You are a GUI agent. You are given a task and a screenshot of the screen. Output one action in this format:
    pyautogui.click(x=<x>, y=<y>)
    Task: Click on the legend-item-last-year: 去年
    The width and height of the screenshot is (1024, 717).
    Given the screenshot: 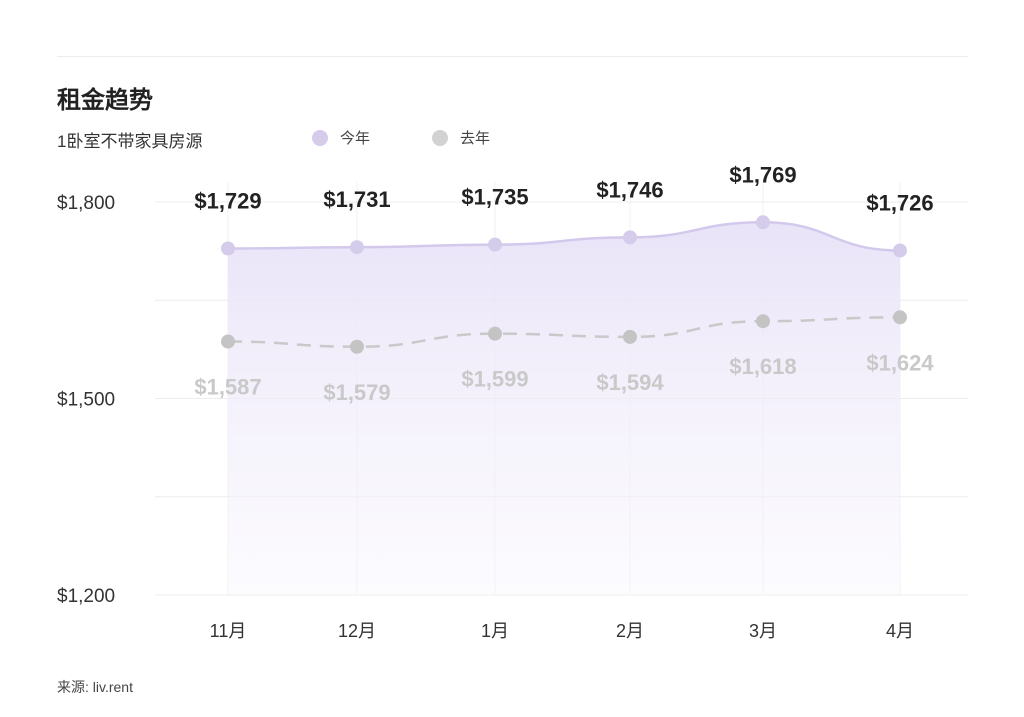 What is the action you would take?
    pyautogui.click(x=461, y=137)
    